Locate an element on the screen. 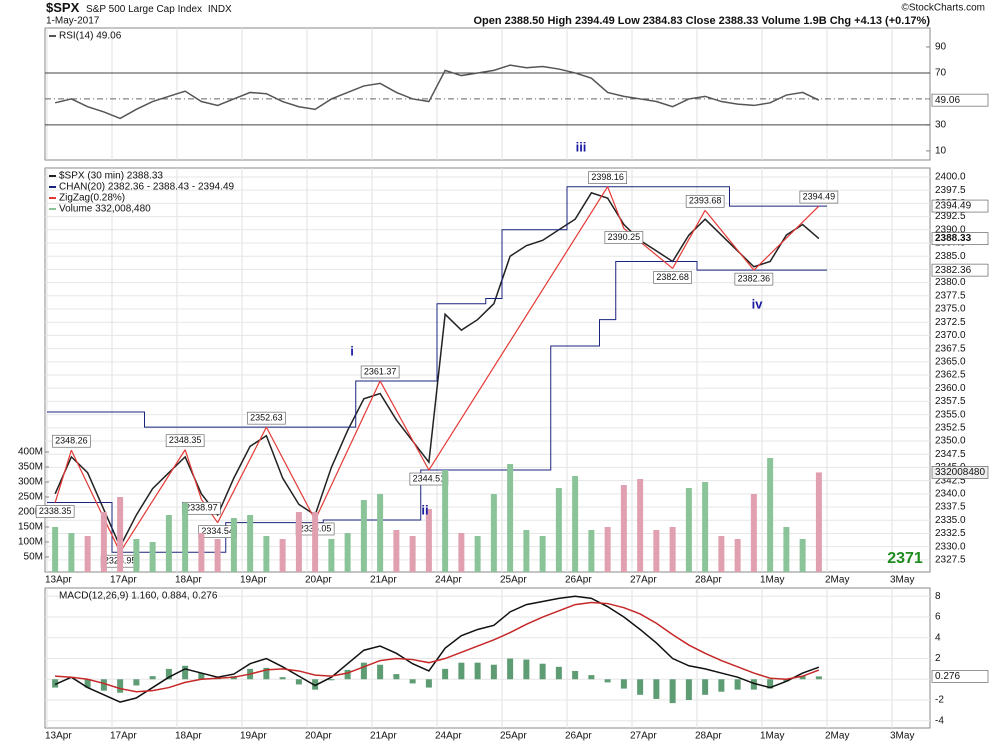  y-tick-label: 2340.0 is located at coordinates (950, 493).